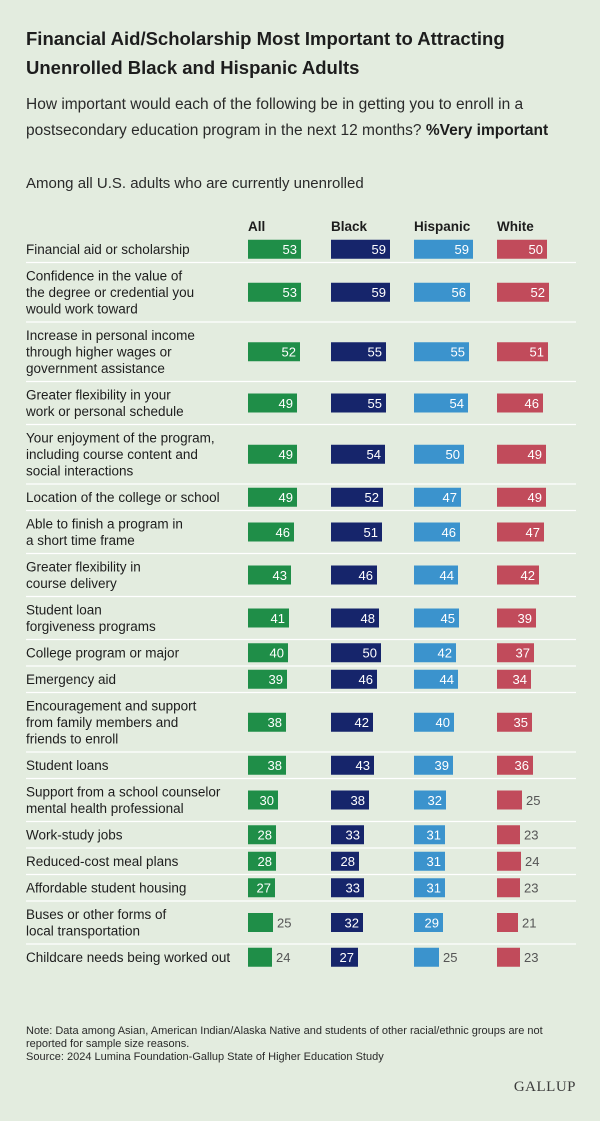 Image resolution: width=600 pixels, height=1121 pixels. Describe the element at coordinates (276, 679) in the screenshot. I see `data-label-all: 39` at that location.